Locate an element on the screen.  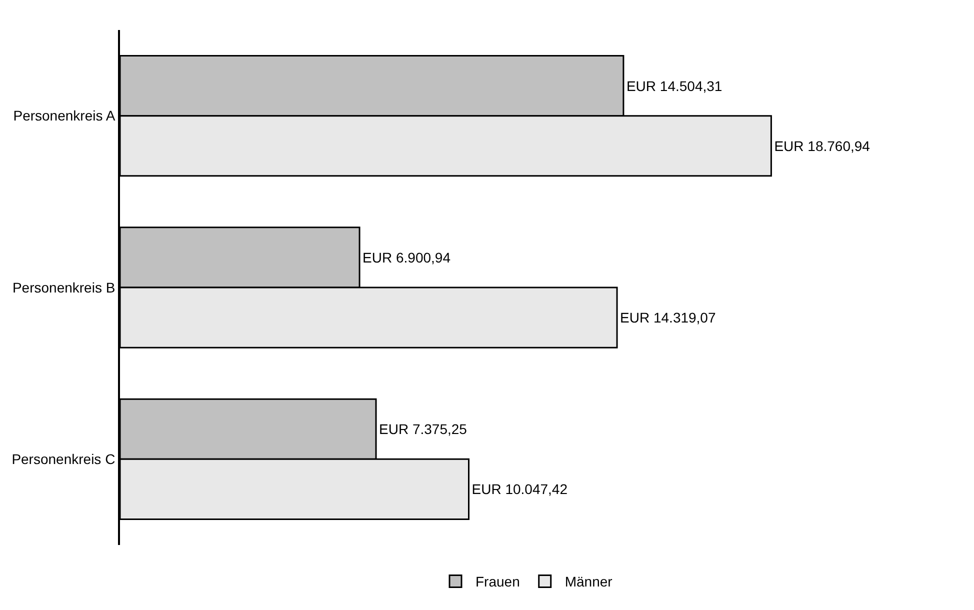
data-label: EUR 14.504,31 is located at coordinates (674, 86).